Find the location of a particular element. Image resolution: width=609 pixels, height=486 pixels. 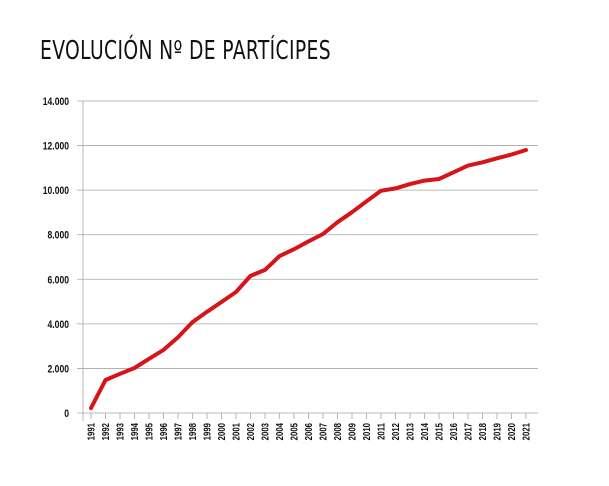

x-tick-label: 2004 is located at coordinates (279, 431).